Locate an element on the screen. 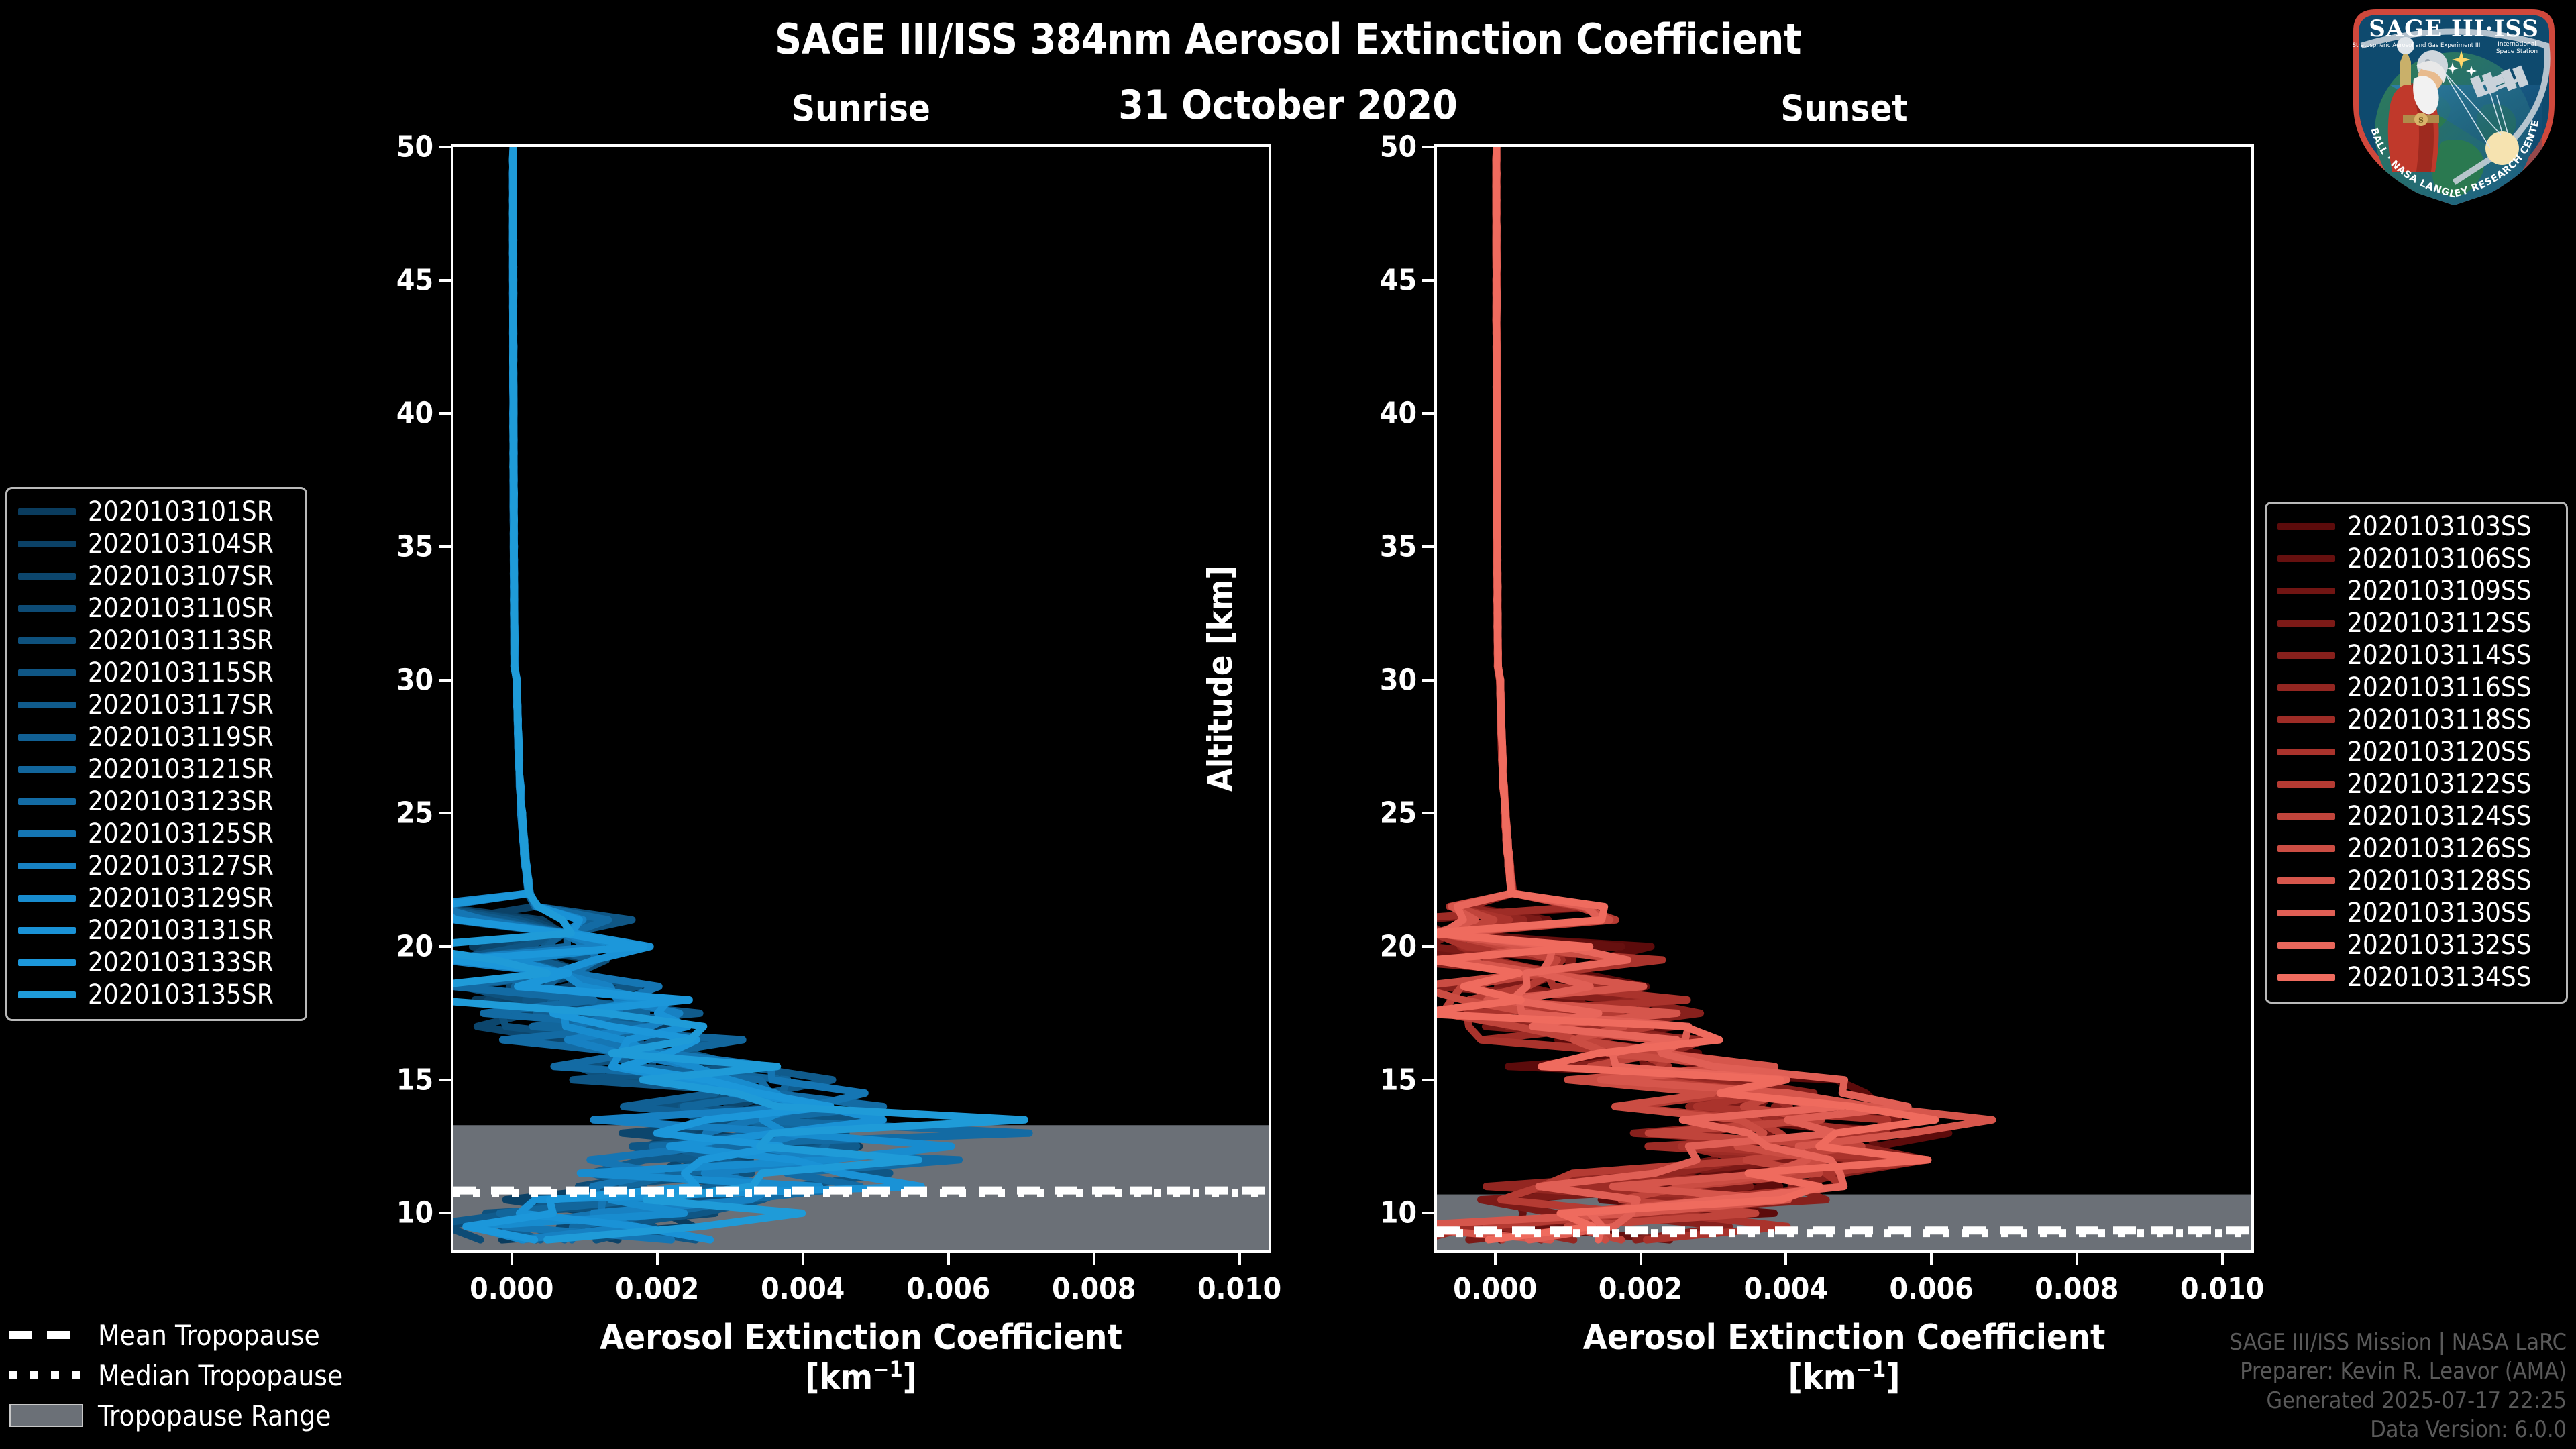 This screenshot has width=2576, height=1449. y-tick-label: 10 is located at coordinates (1398, 1212).